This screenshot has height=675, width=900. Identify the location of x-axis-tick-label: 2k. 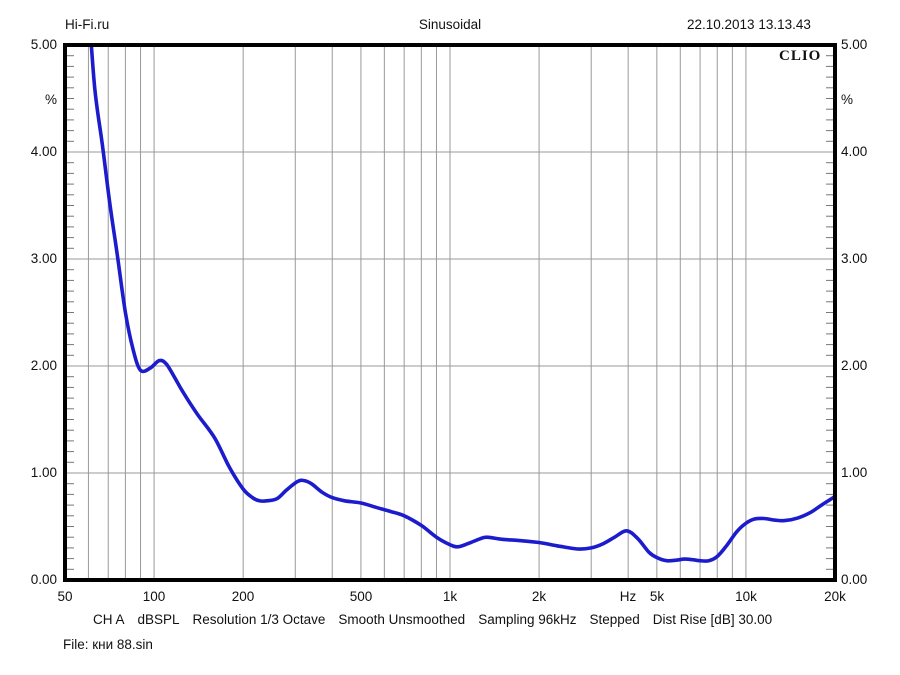
(539, 596).